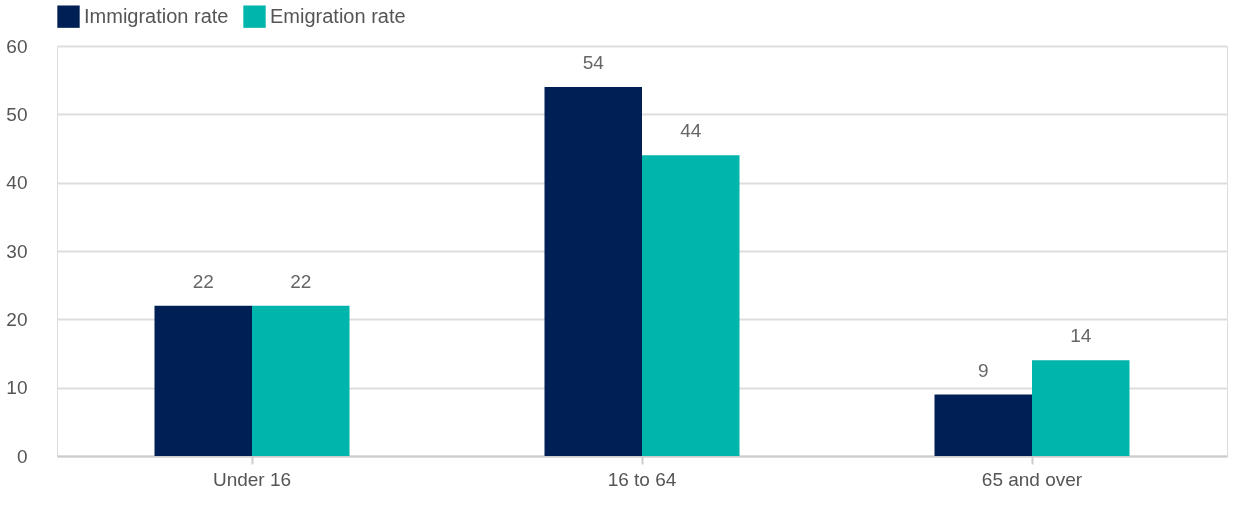 Image resolution: width=1253 pixels, height=516 pixels. What do you see at coordinates (17, 319) in the screenshot?
I see `y-tick-label: 20` at bounding box center [17, 319].